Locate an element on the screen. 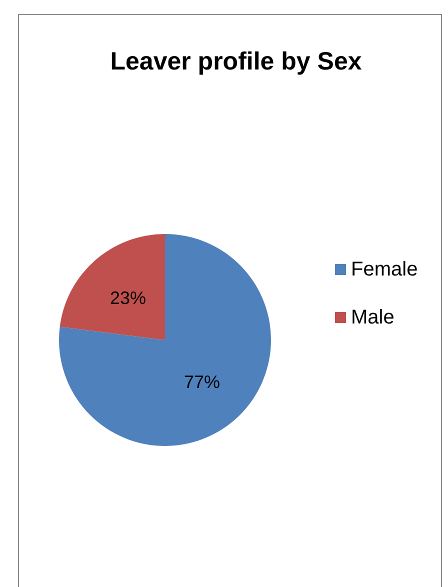 The image size is (448, 587). data-label: 77% is located at coordinates (202, 382).